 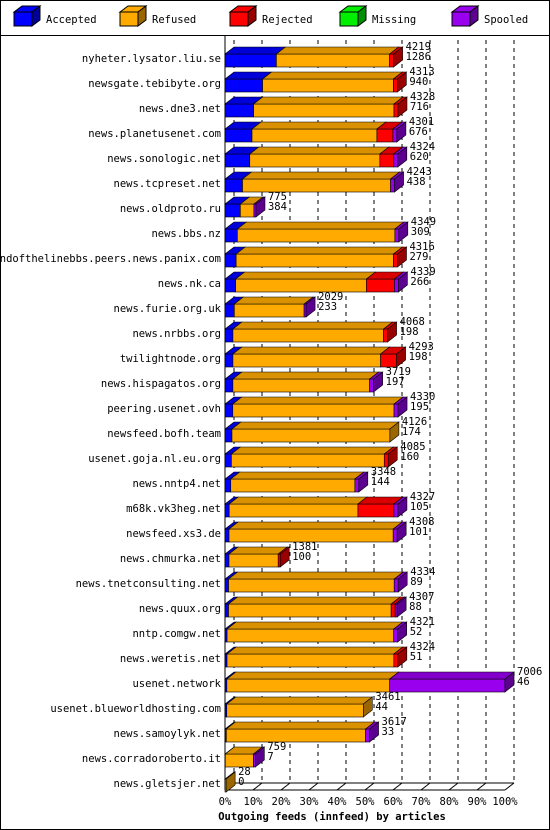 I want to click on legend-label: Missing, so click(x=394, y=20).